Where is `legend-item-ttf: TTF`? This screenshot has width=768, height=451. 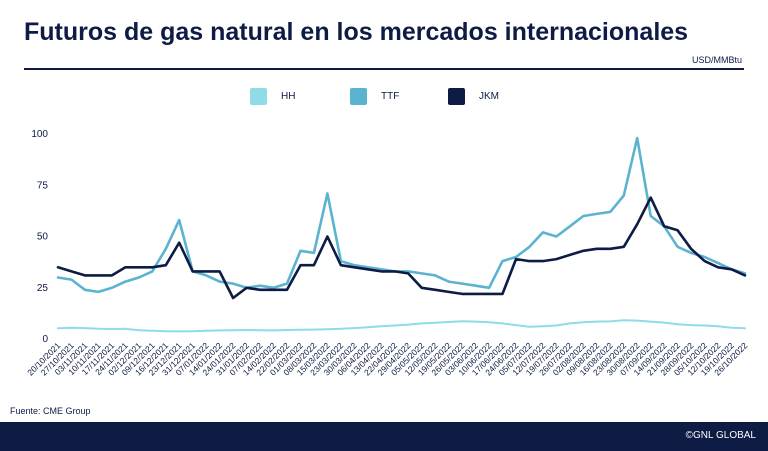 legend-item-ttf: TTF is located at coordinates (374, 96).